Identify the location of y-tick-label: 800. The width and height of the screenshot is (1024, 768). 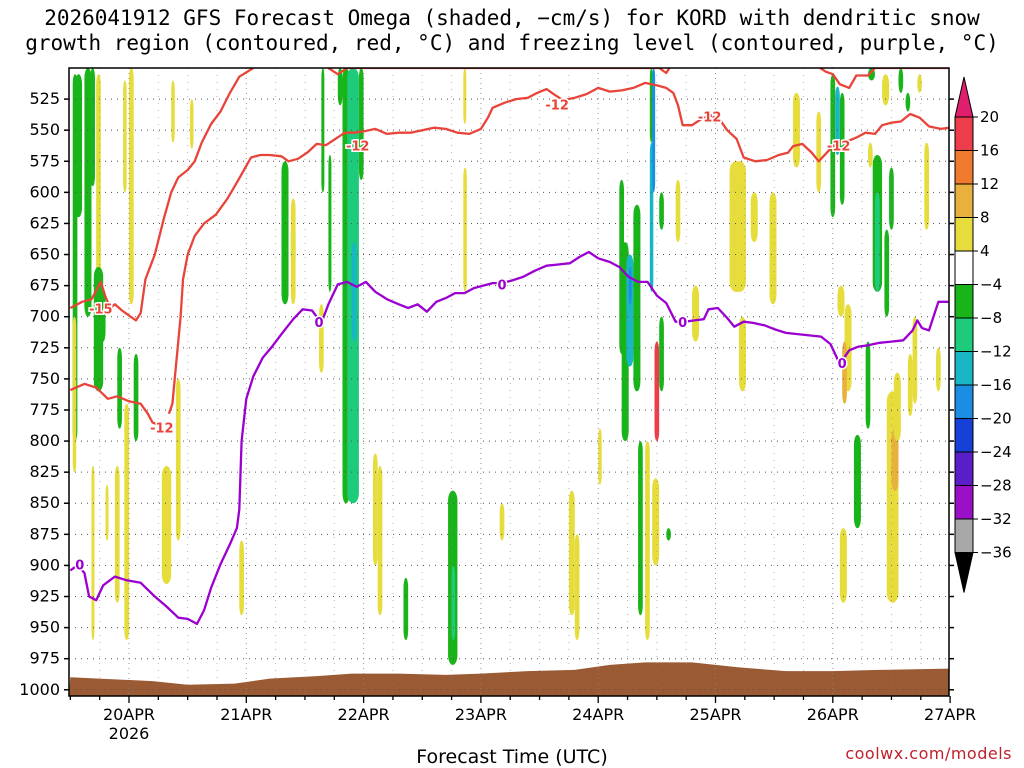
(44, 440).